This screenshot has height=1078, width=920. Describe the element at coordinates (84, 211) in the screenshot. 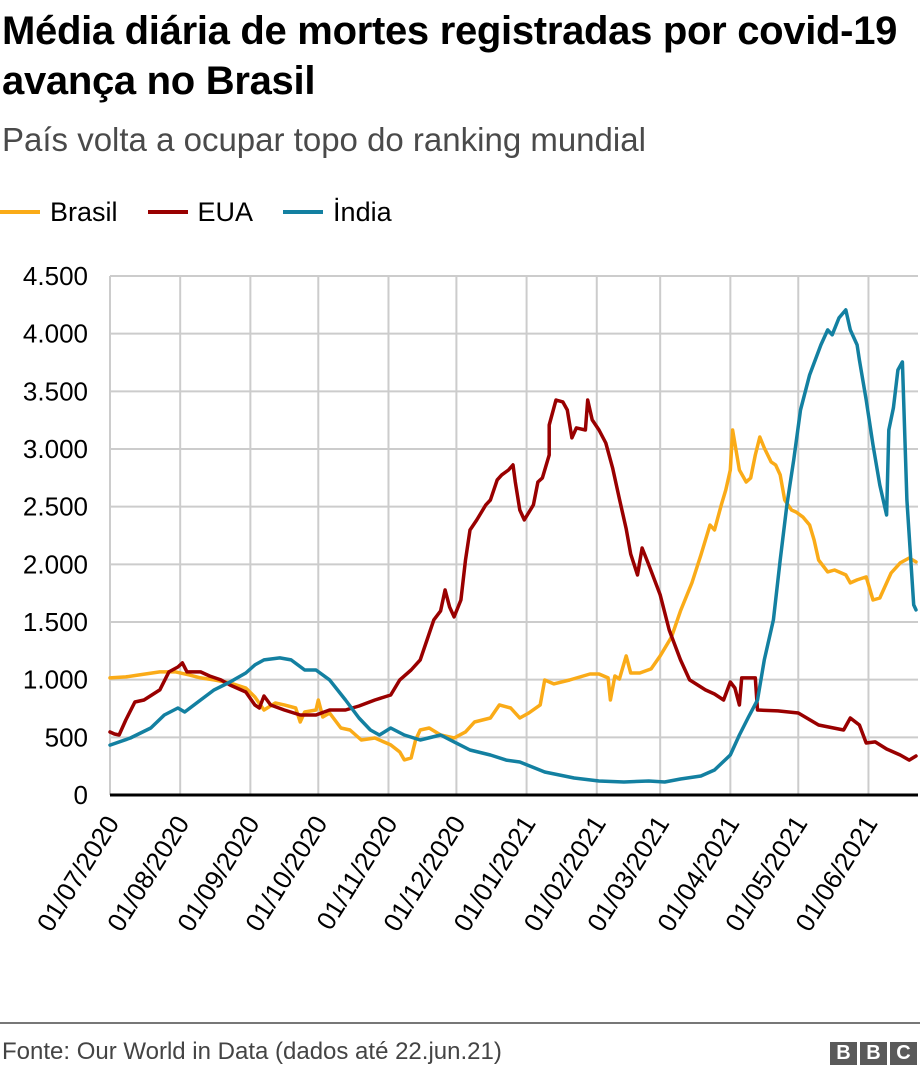

I see `legend-label-brasil: Brasil` at that location.